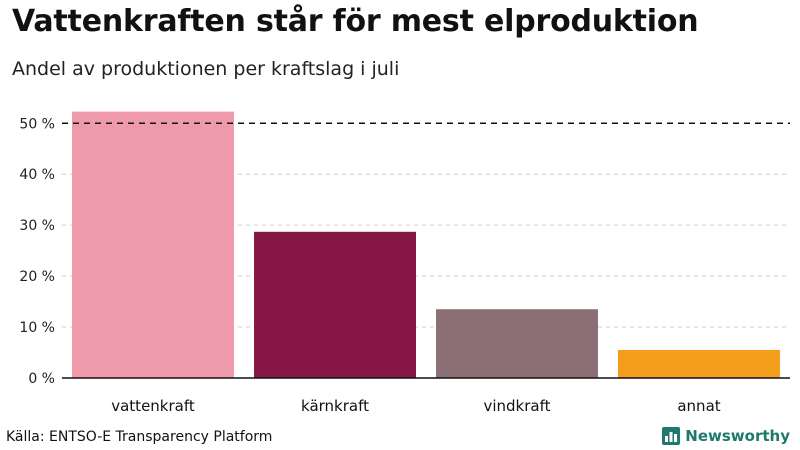 This screenshot has height=450, width=800. Describe the element at coordinates (517, 343) in the screenshot. I see `bar-vindkraft` at that location.